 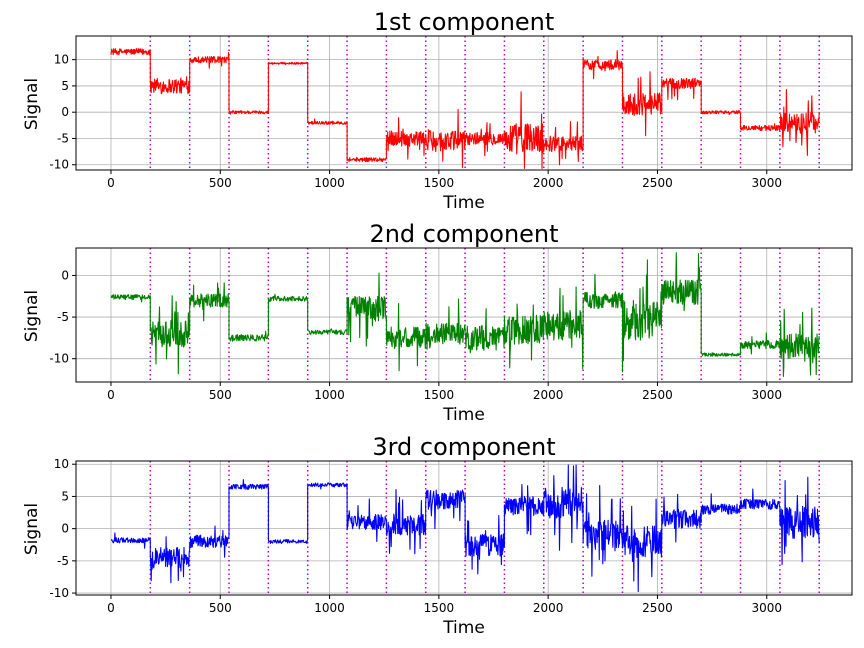 I want to click on panel-3-xlabel: Time, so click(x=463, y=628).